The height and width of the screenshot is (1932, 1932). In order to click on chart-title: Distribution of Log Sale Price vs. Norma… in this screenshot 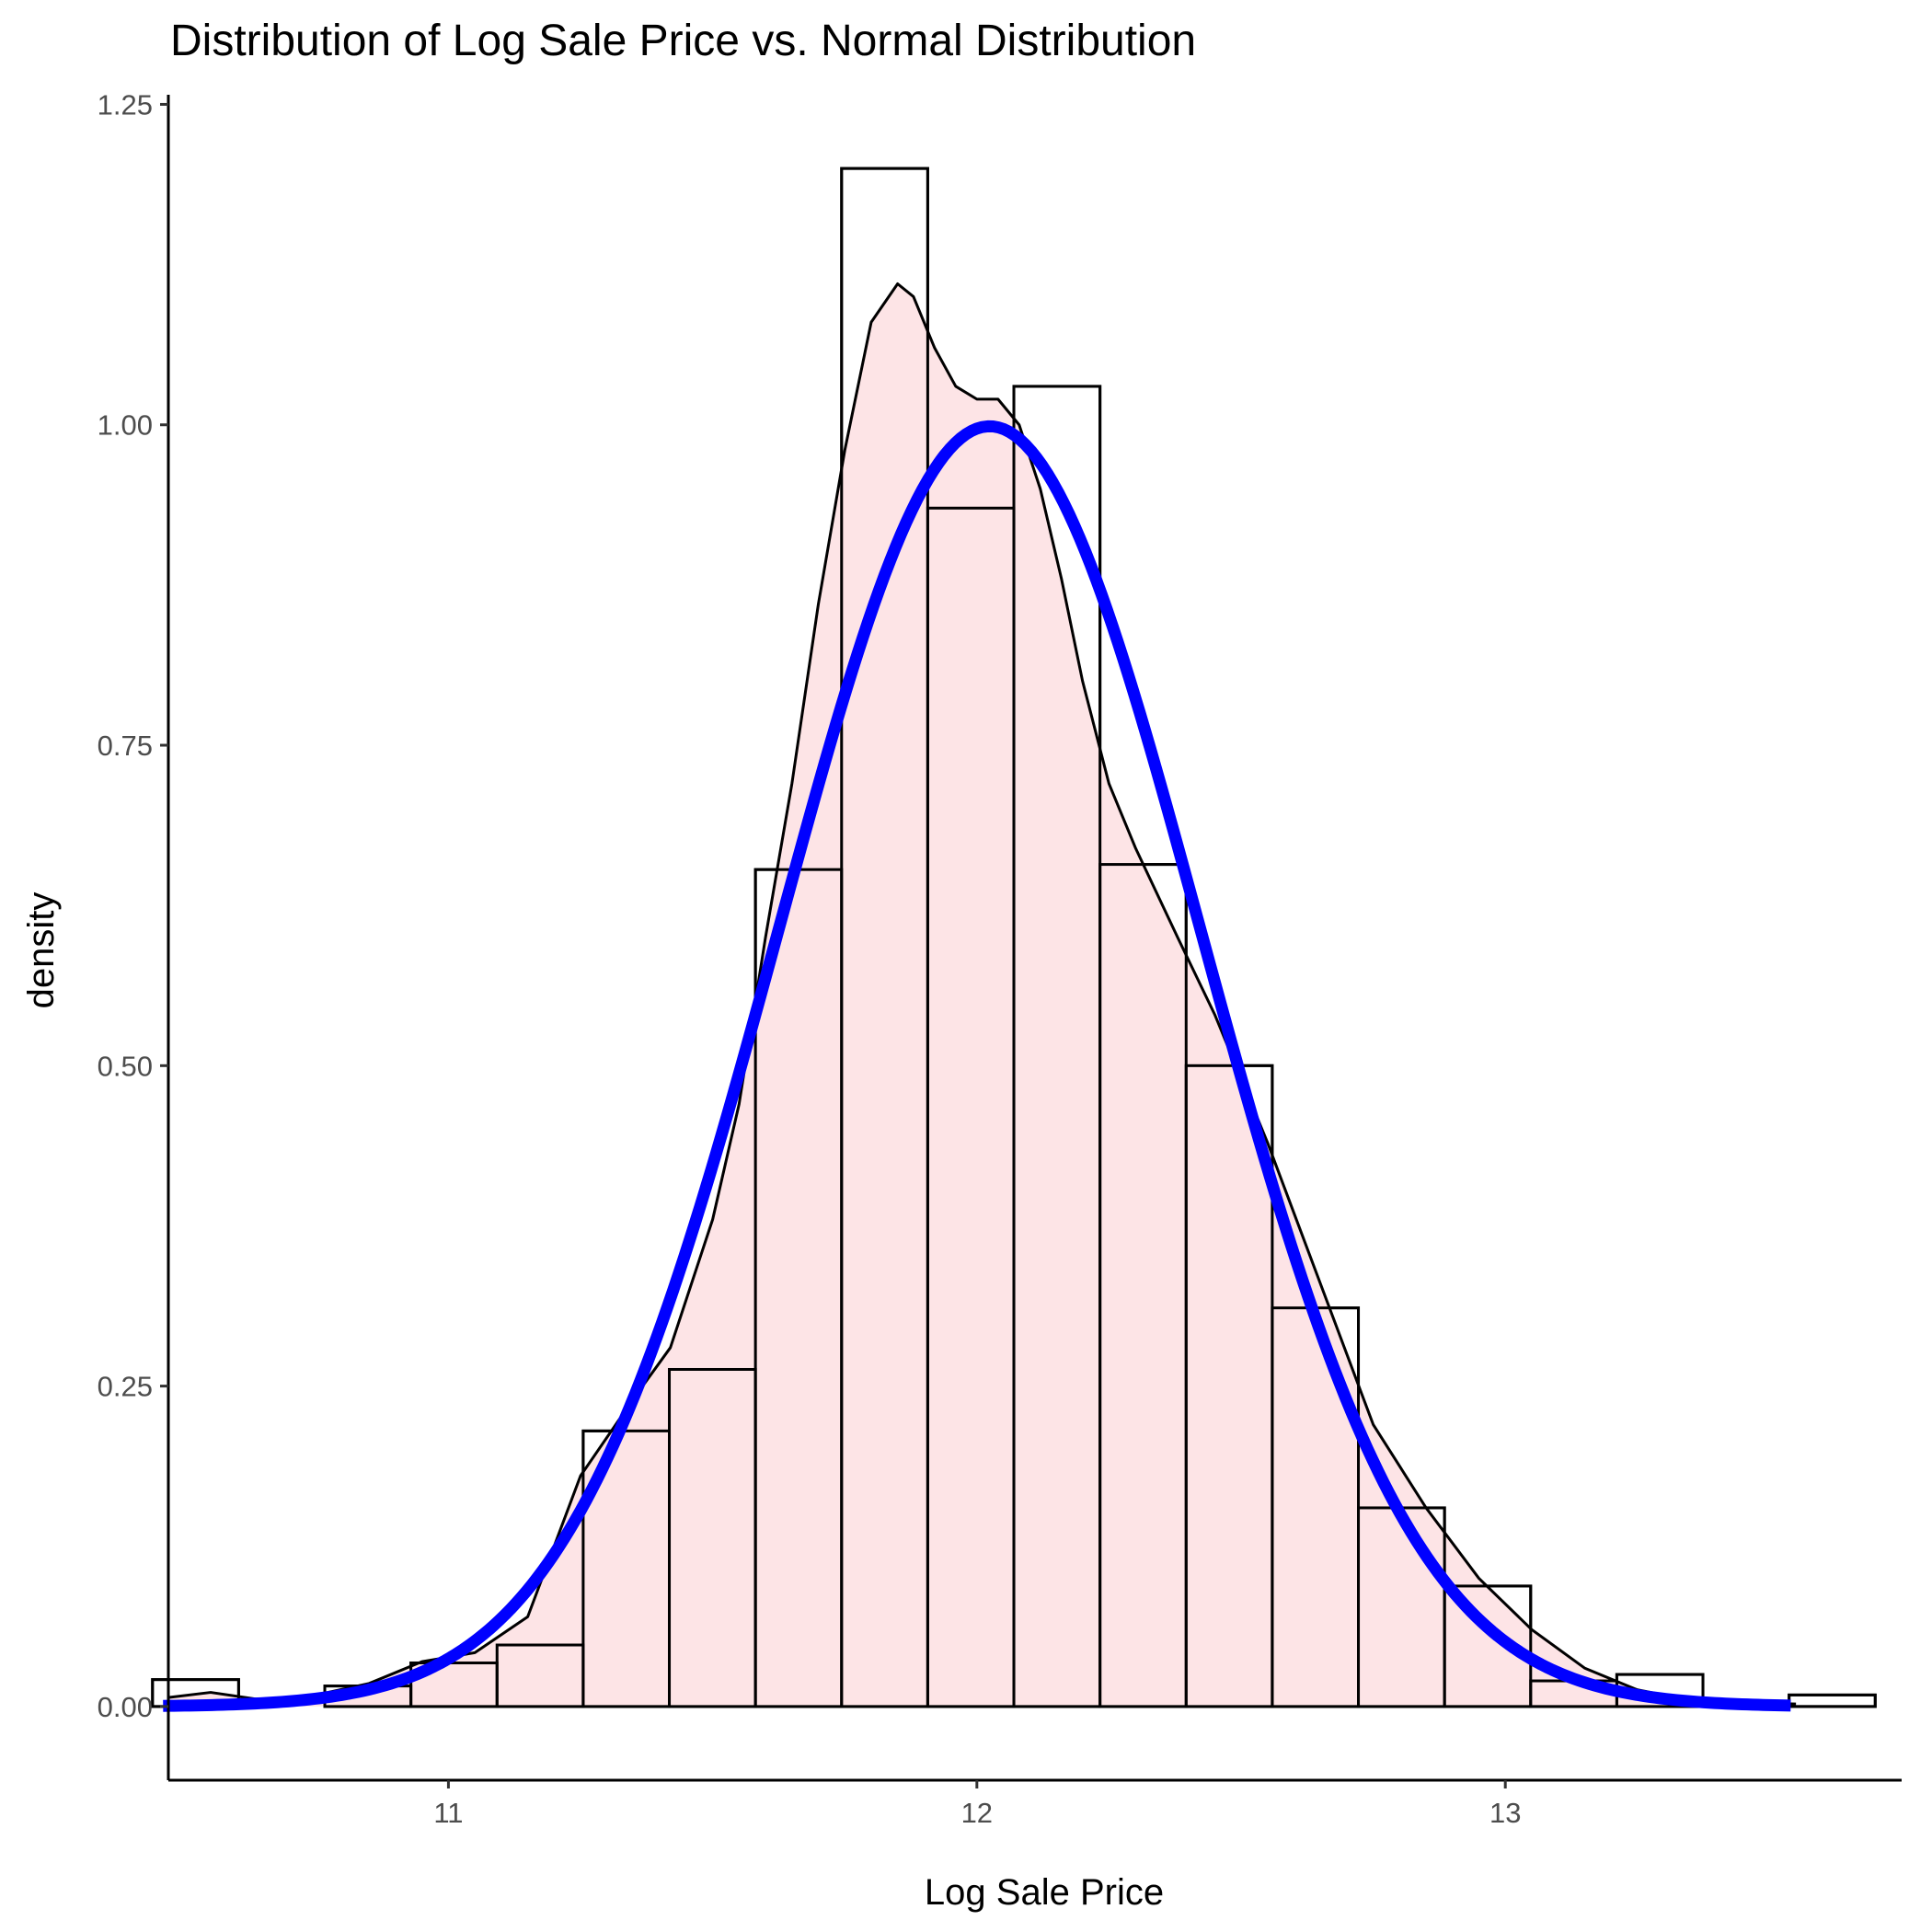, I will do `click(683, 41)`.